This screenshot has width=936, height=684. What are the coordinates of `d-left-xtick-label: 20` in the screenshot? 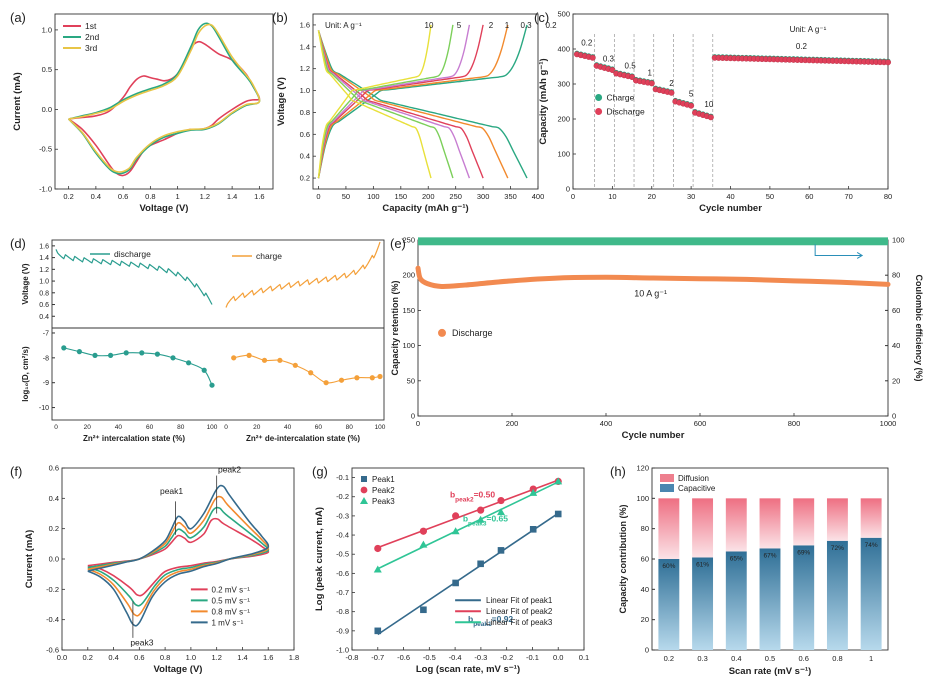 It's located at (88, 427).